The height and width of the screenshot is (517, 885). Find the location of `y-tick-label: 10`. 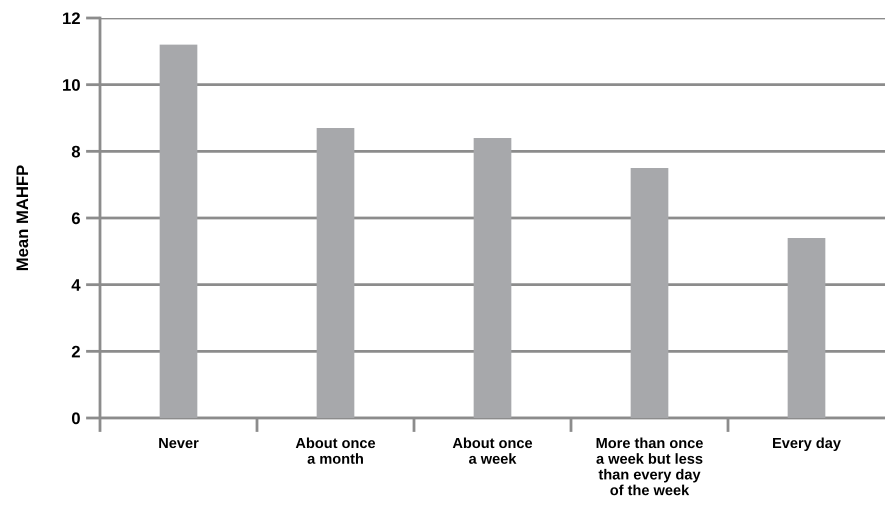

y-tick-label: 10 is located at coordinates (71, 85).